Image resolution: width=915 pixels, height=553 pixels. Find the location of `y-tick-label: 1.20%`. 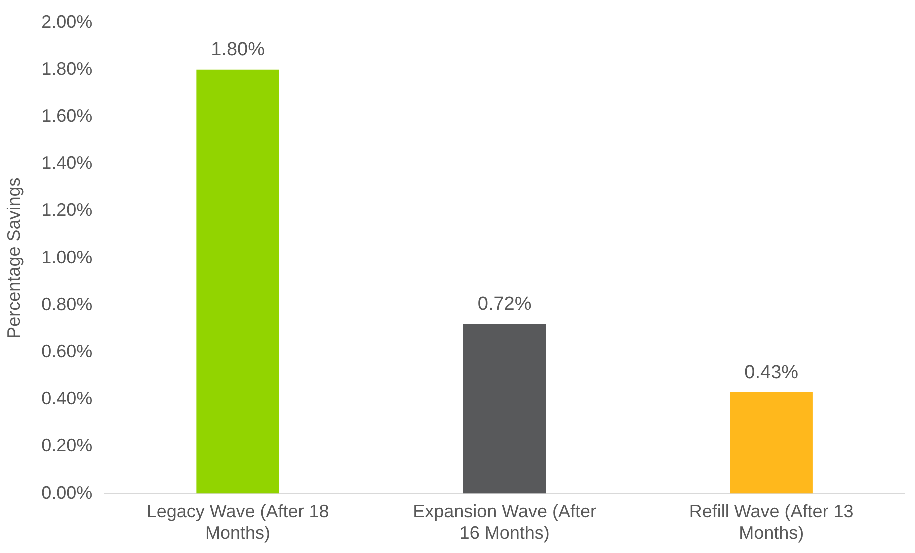

y-tick-label: 1.20% is located at coordinates (67, 210).